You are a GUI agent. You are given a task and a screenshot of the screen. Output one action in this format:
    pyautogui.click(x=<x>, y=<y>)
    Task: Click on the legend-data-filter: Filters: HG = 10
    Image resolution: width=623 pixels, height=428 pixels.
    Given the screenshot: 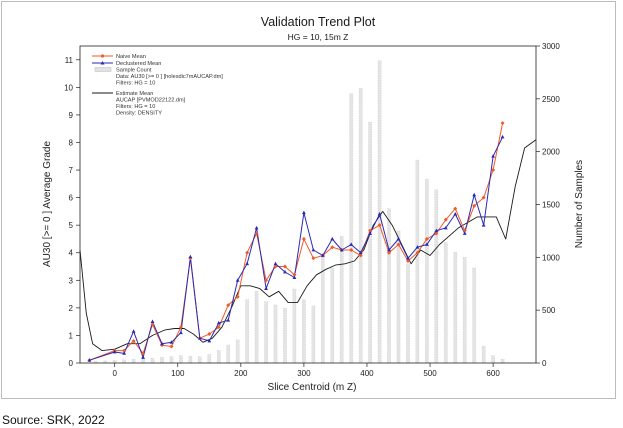 What is the action you would take?
    pyautogui.click(x=135, y=84)
    